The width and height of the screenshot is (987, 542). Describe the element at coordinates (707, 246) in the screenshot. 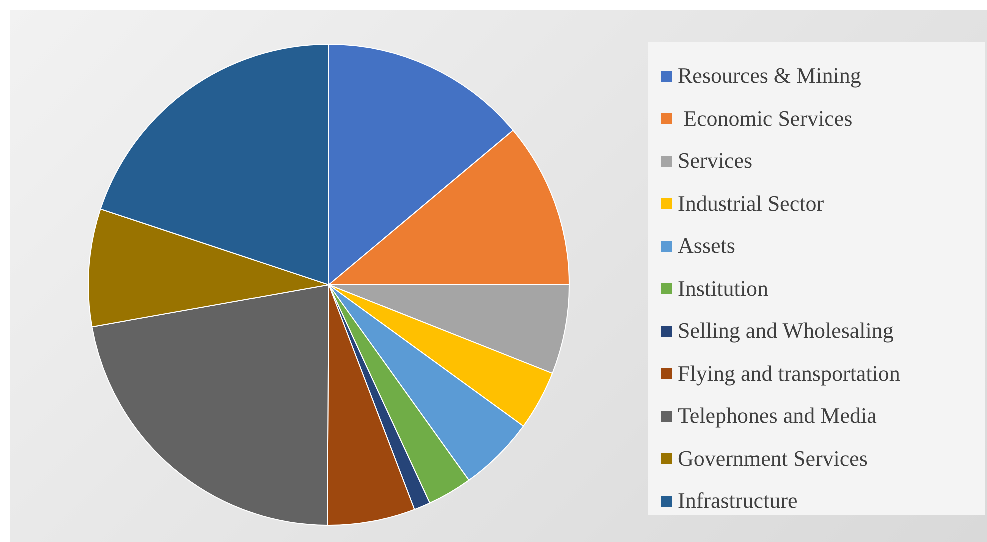

I see `legend-label: Assets` at that location.